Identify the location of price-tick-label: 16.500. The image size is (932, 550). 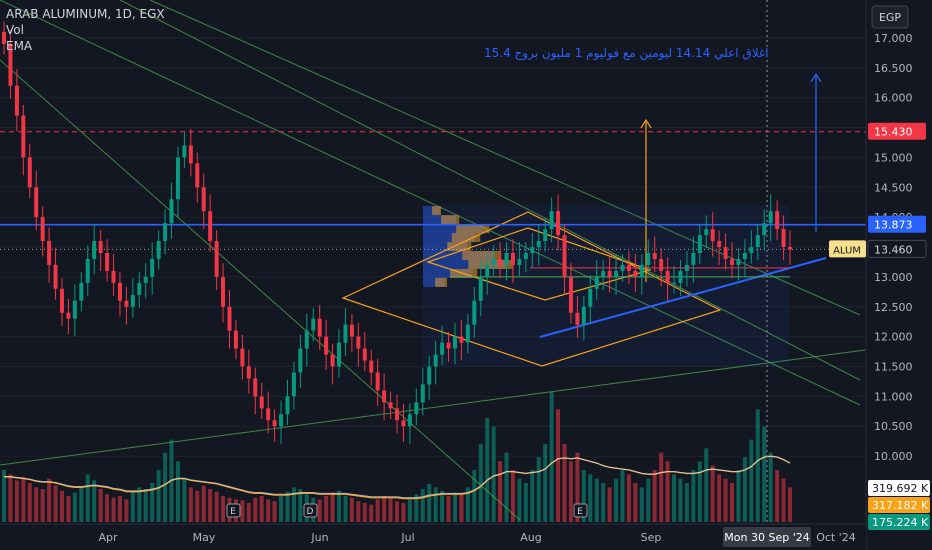
(893, 68).